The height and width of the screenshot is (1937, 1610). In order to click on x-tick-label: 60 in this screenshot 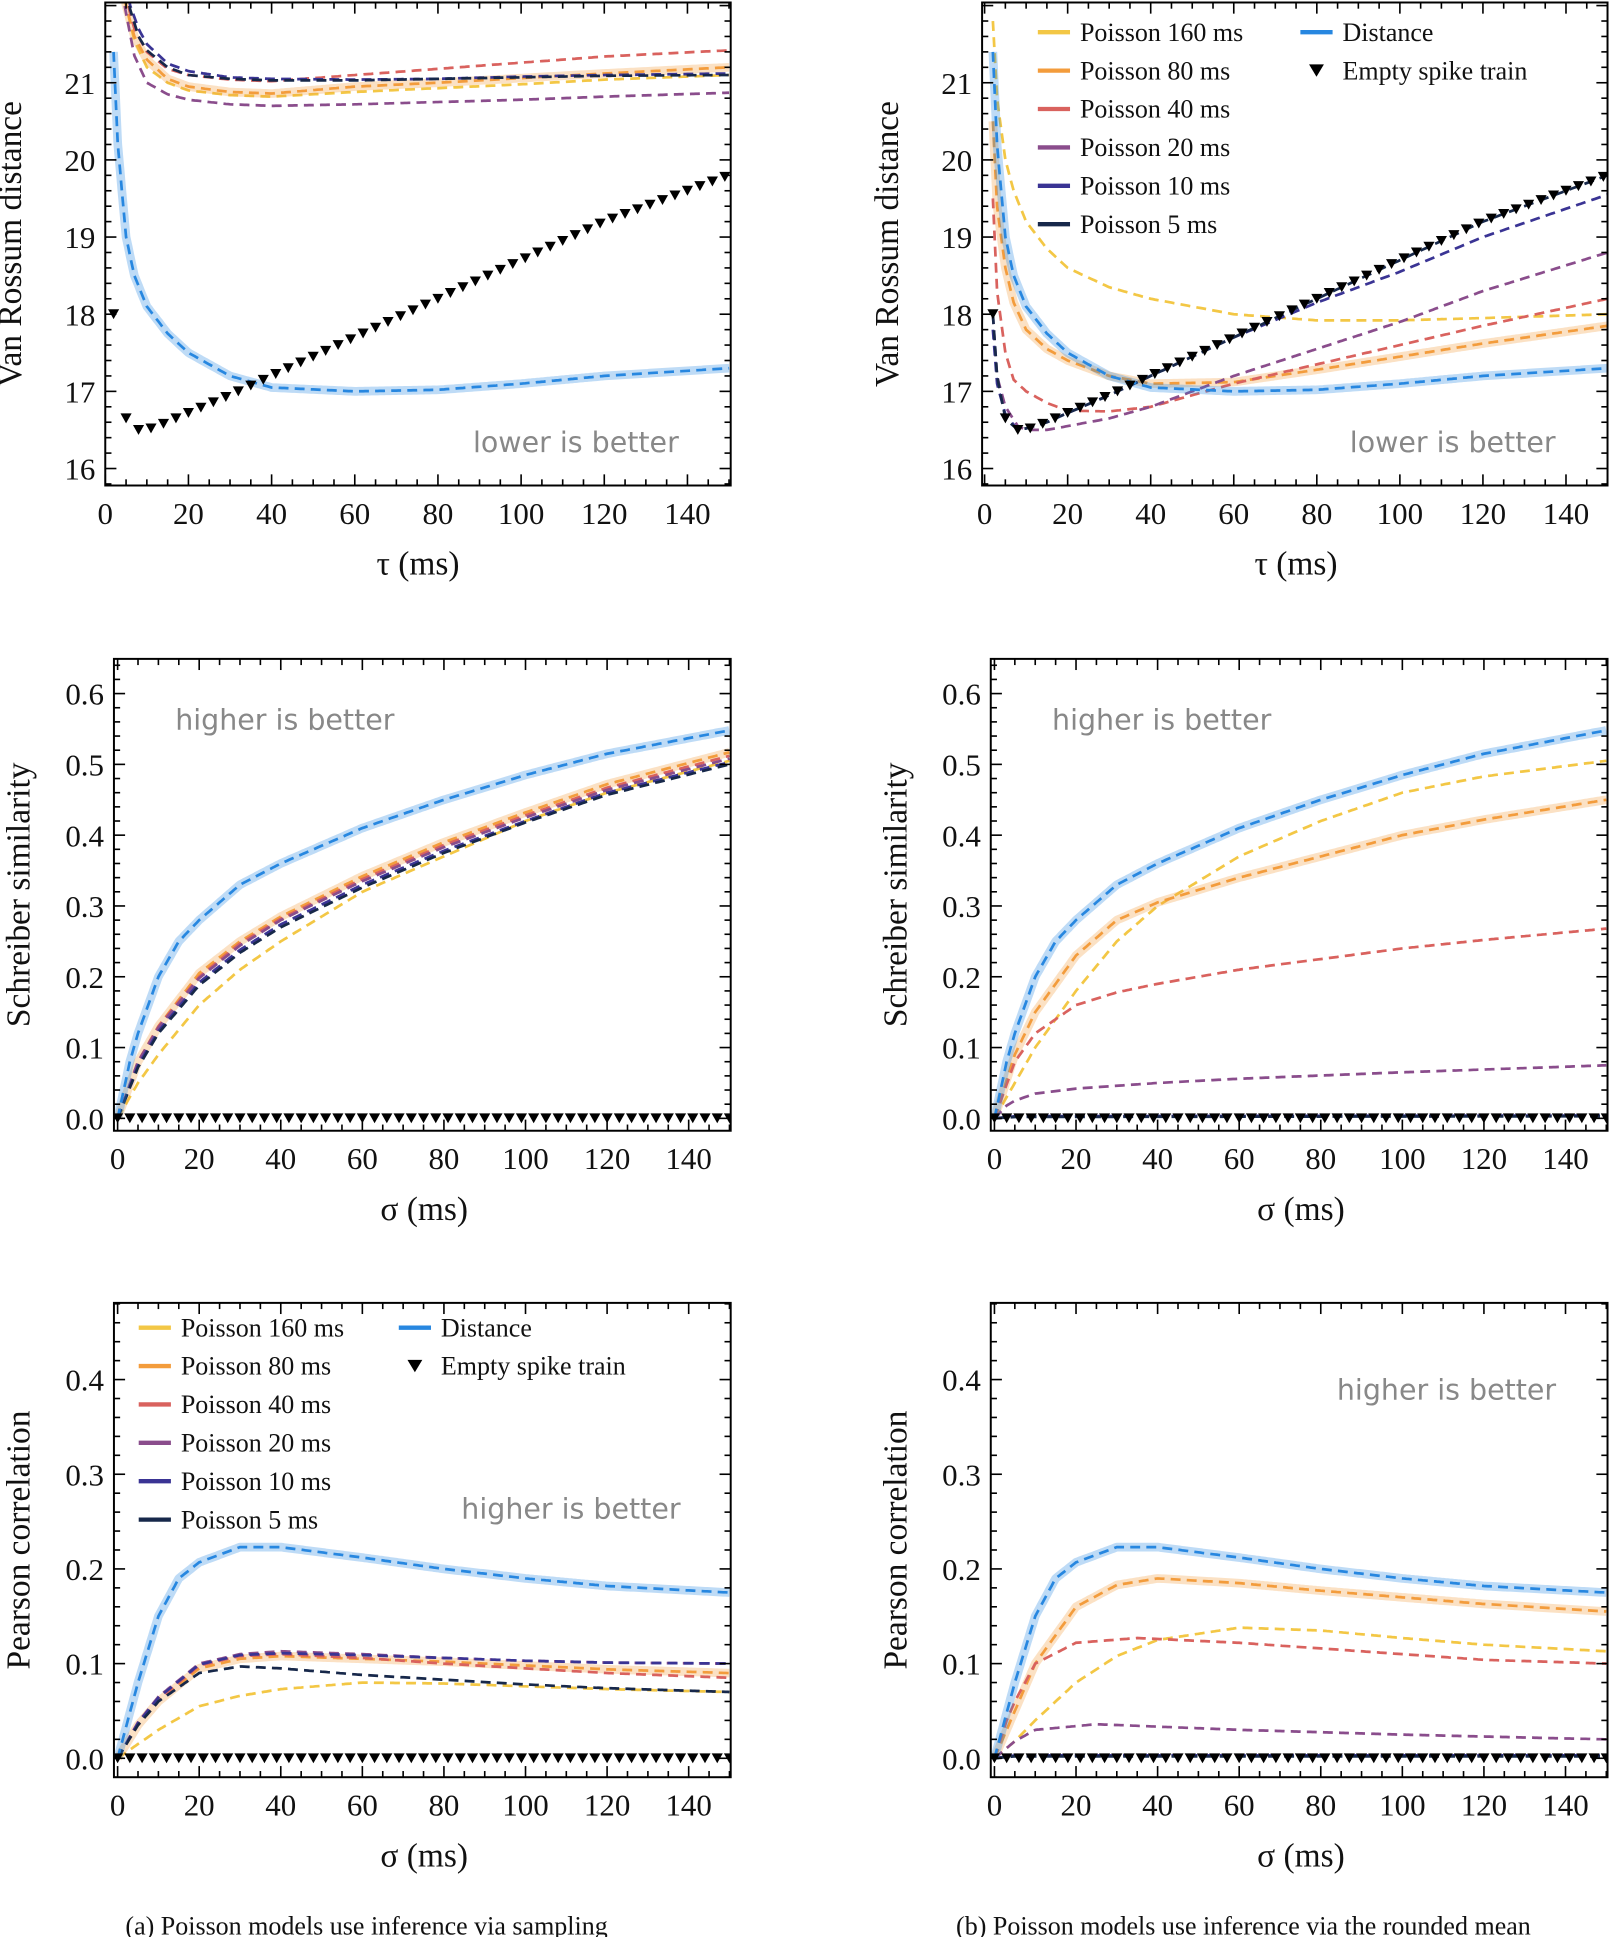, I will do `click(354, 513)`.